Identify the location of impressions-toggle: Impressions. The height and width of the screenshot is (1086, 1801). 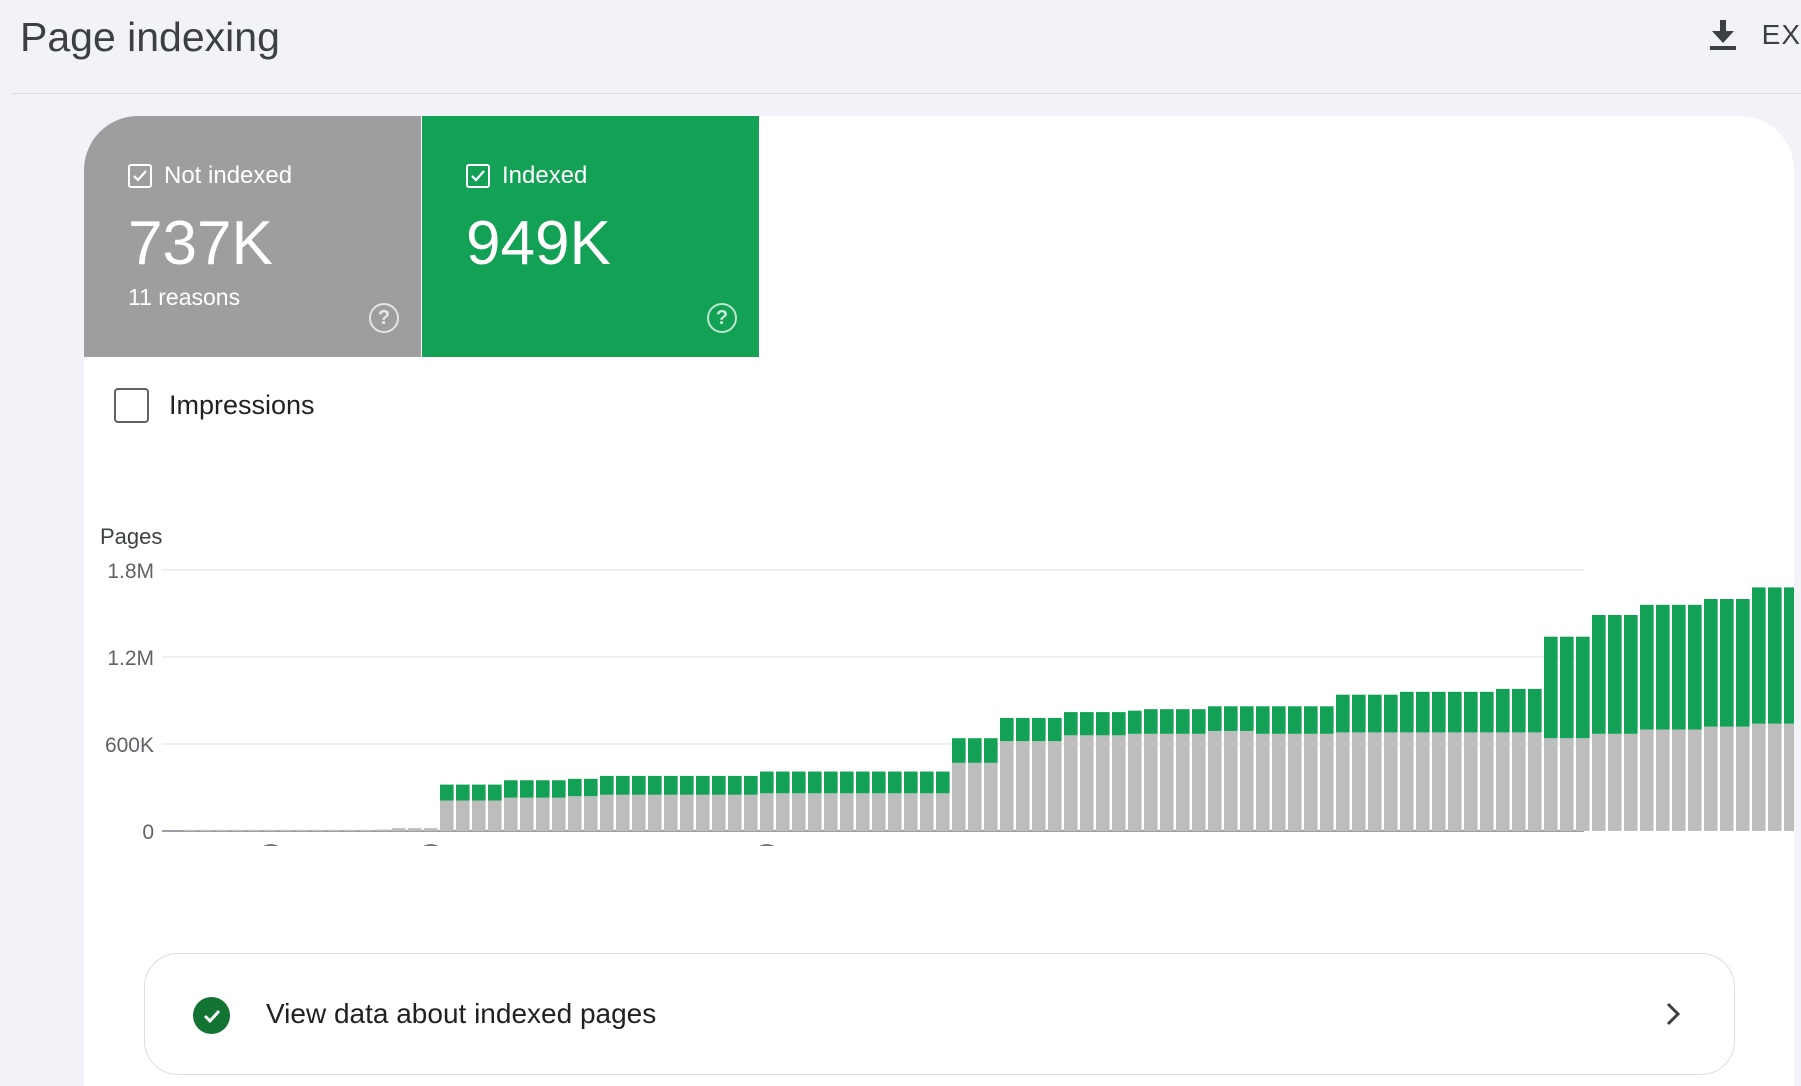
(214, 405).